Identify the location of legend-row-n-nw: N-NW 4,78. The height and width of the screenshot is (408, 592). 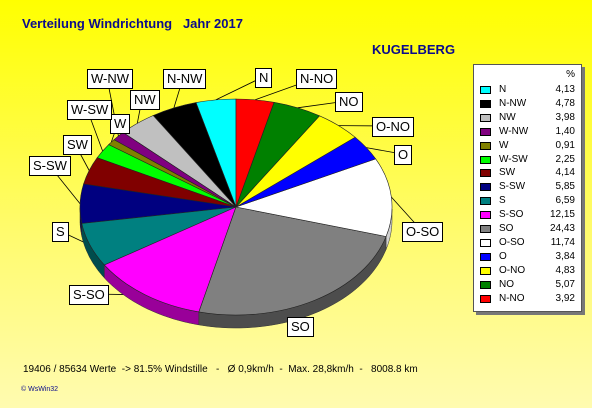
(527, 104).